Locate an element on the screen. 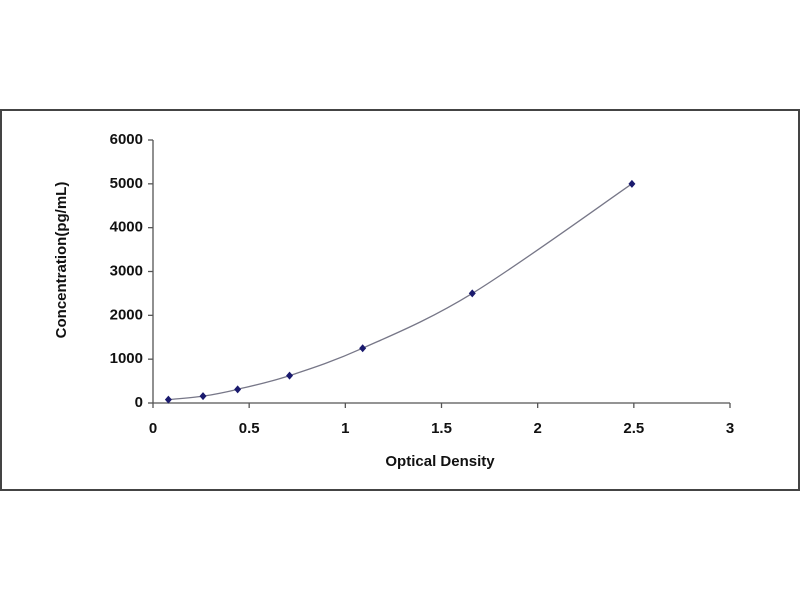 The height and width of the screenshot is (600, 800). x-tick-label: 0 is located at coordinates (153, 428).